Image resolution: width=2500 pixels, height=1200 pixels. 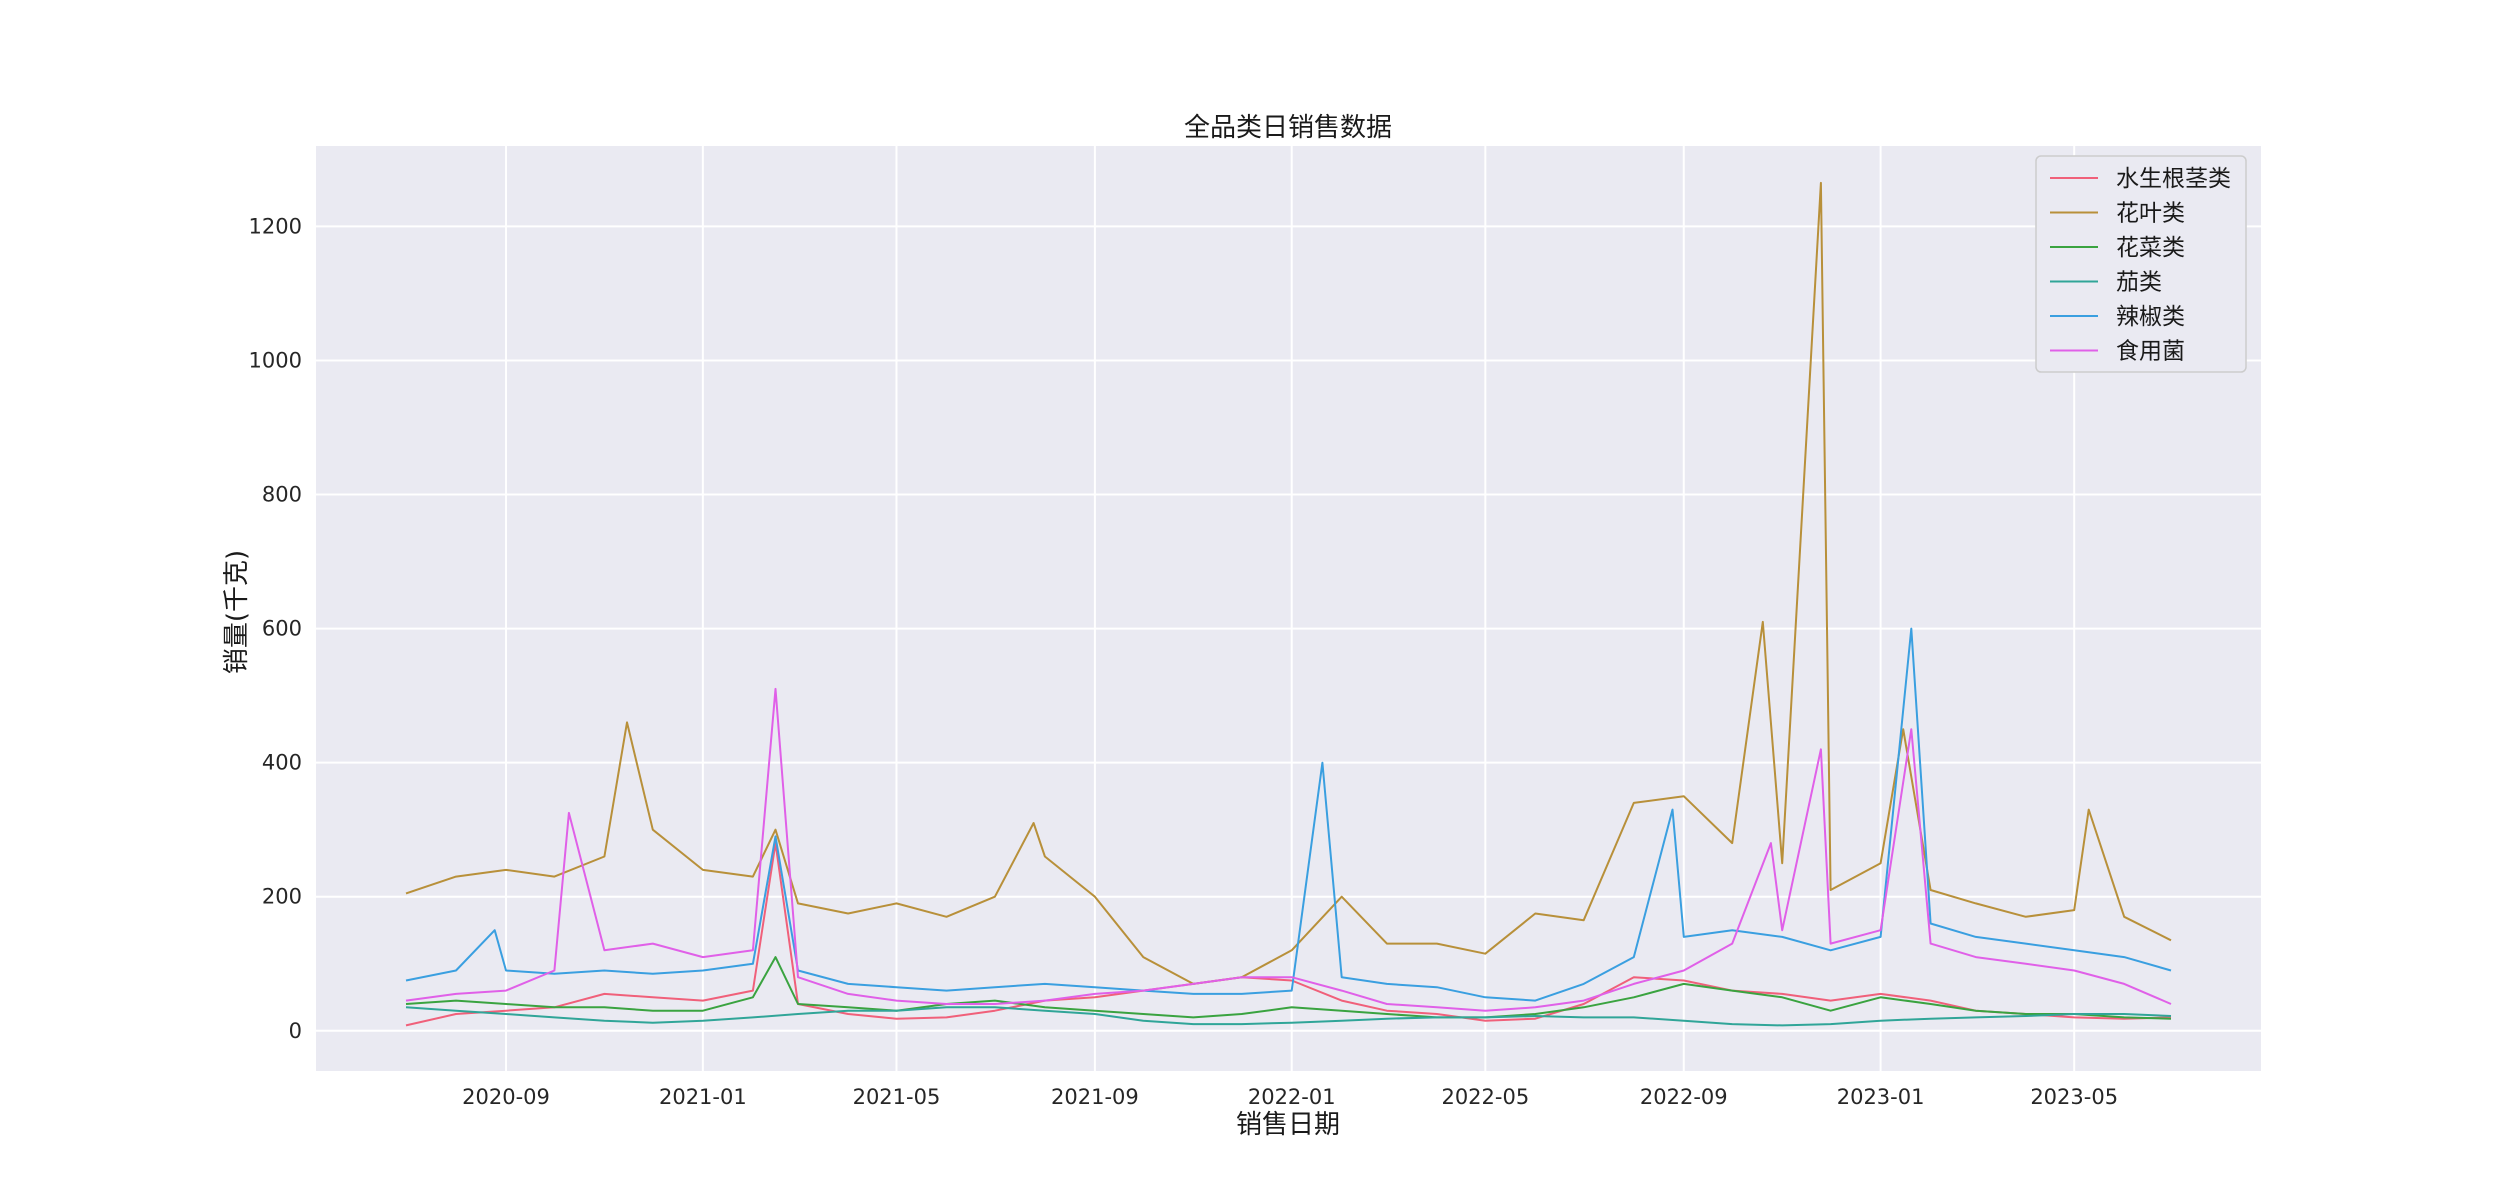 I want to click on y-tick-label: 0, so click(x=295, y=1031).